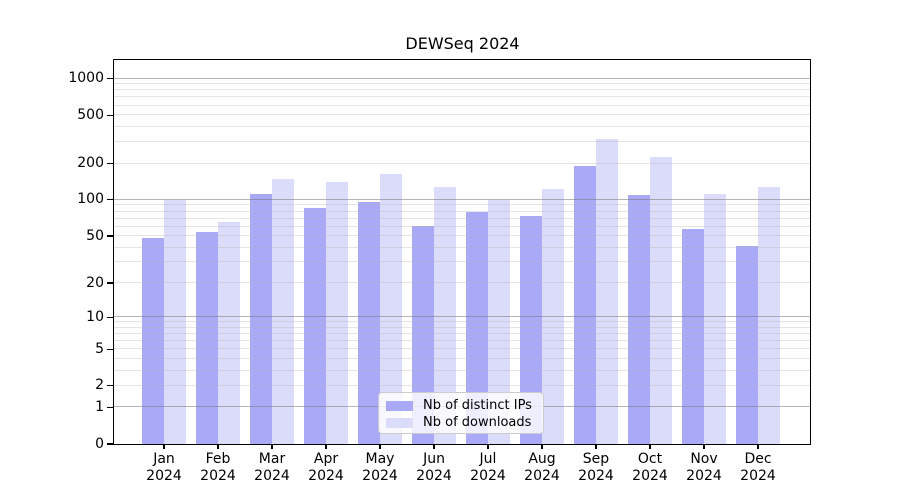  Describe the element at coordinates (99, 443) in the screenshot. I see `y-tick-label: 0` at that location.